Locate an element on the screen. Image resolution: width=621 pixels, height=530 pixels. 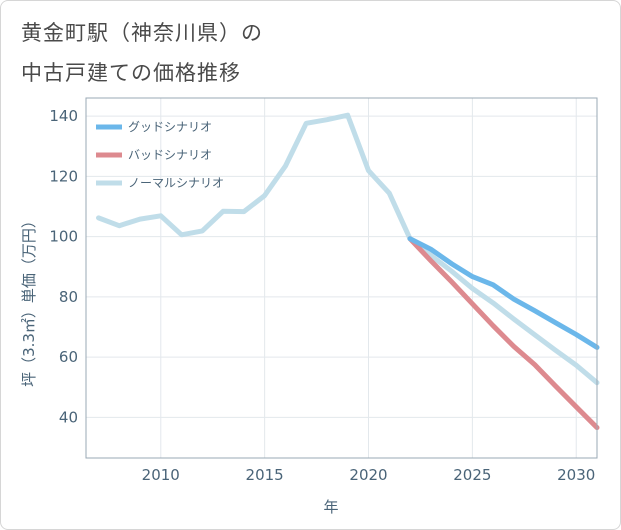
x-tick-label: 2020 is located at coordinates (368, 475).